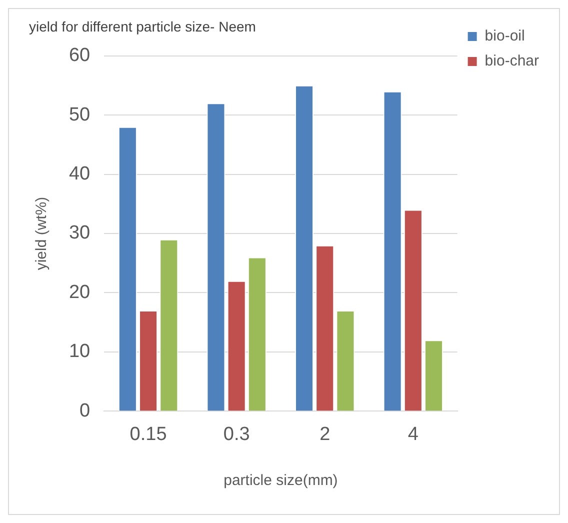  What do you see at coordinates (79, 115) in the screenshot?
I see `y-tick-label: 50` at bounding box center [79, 115].